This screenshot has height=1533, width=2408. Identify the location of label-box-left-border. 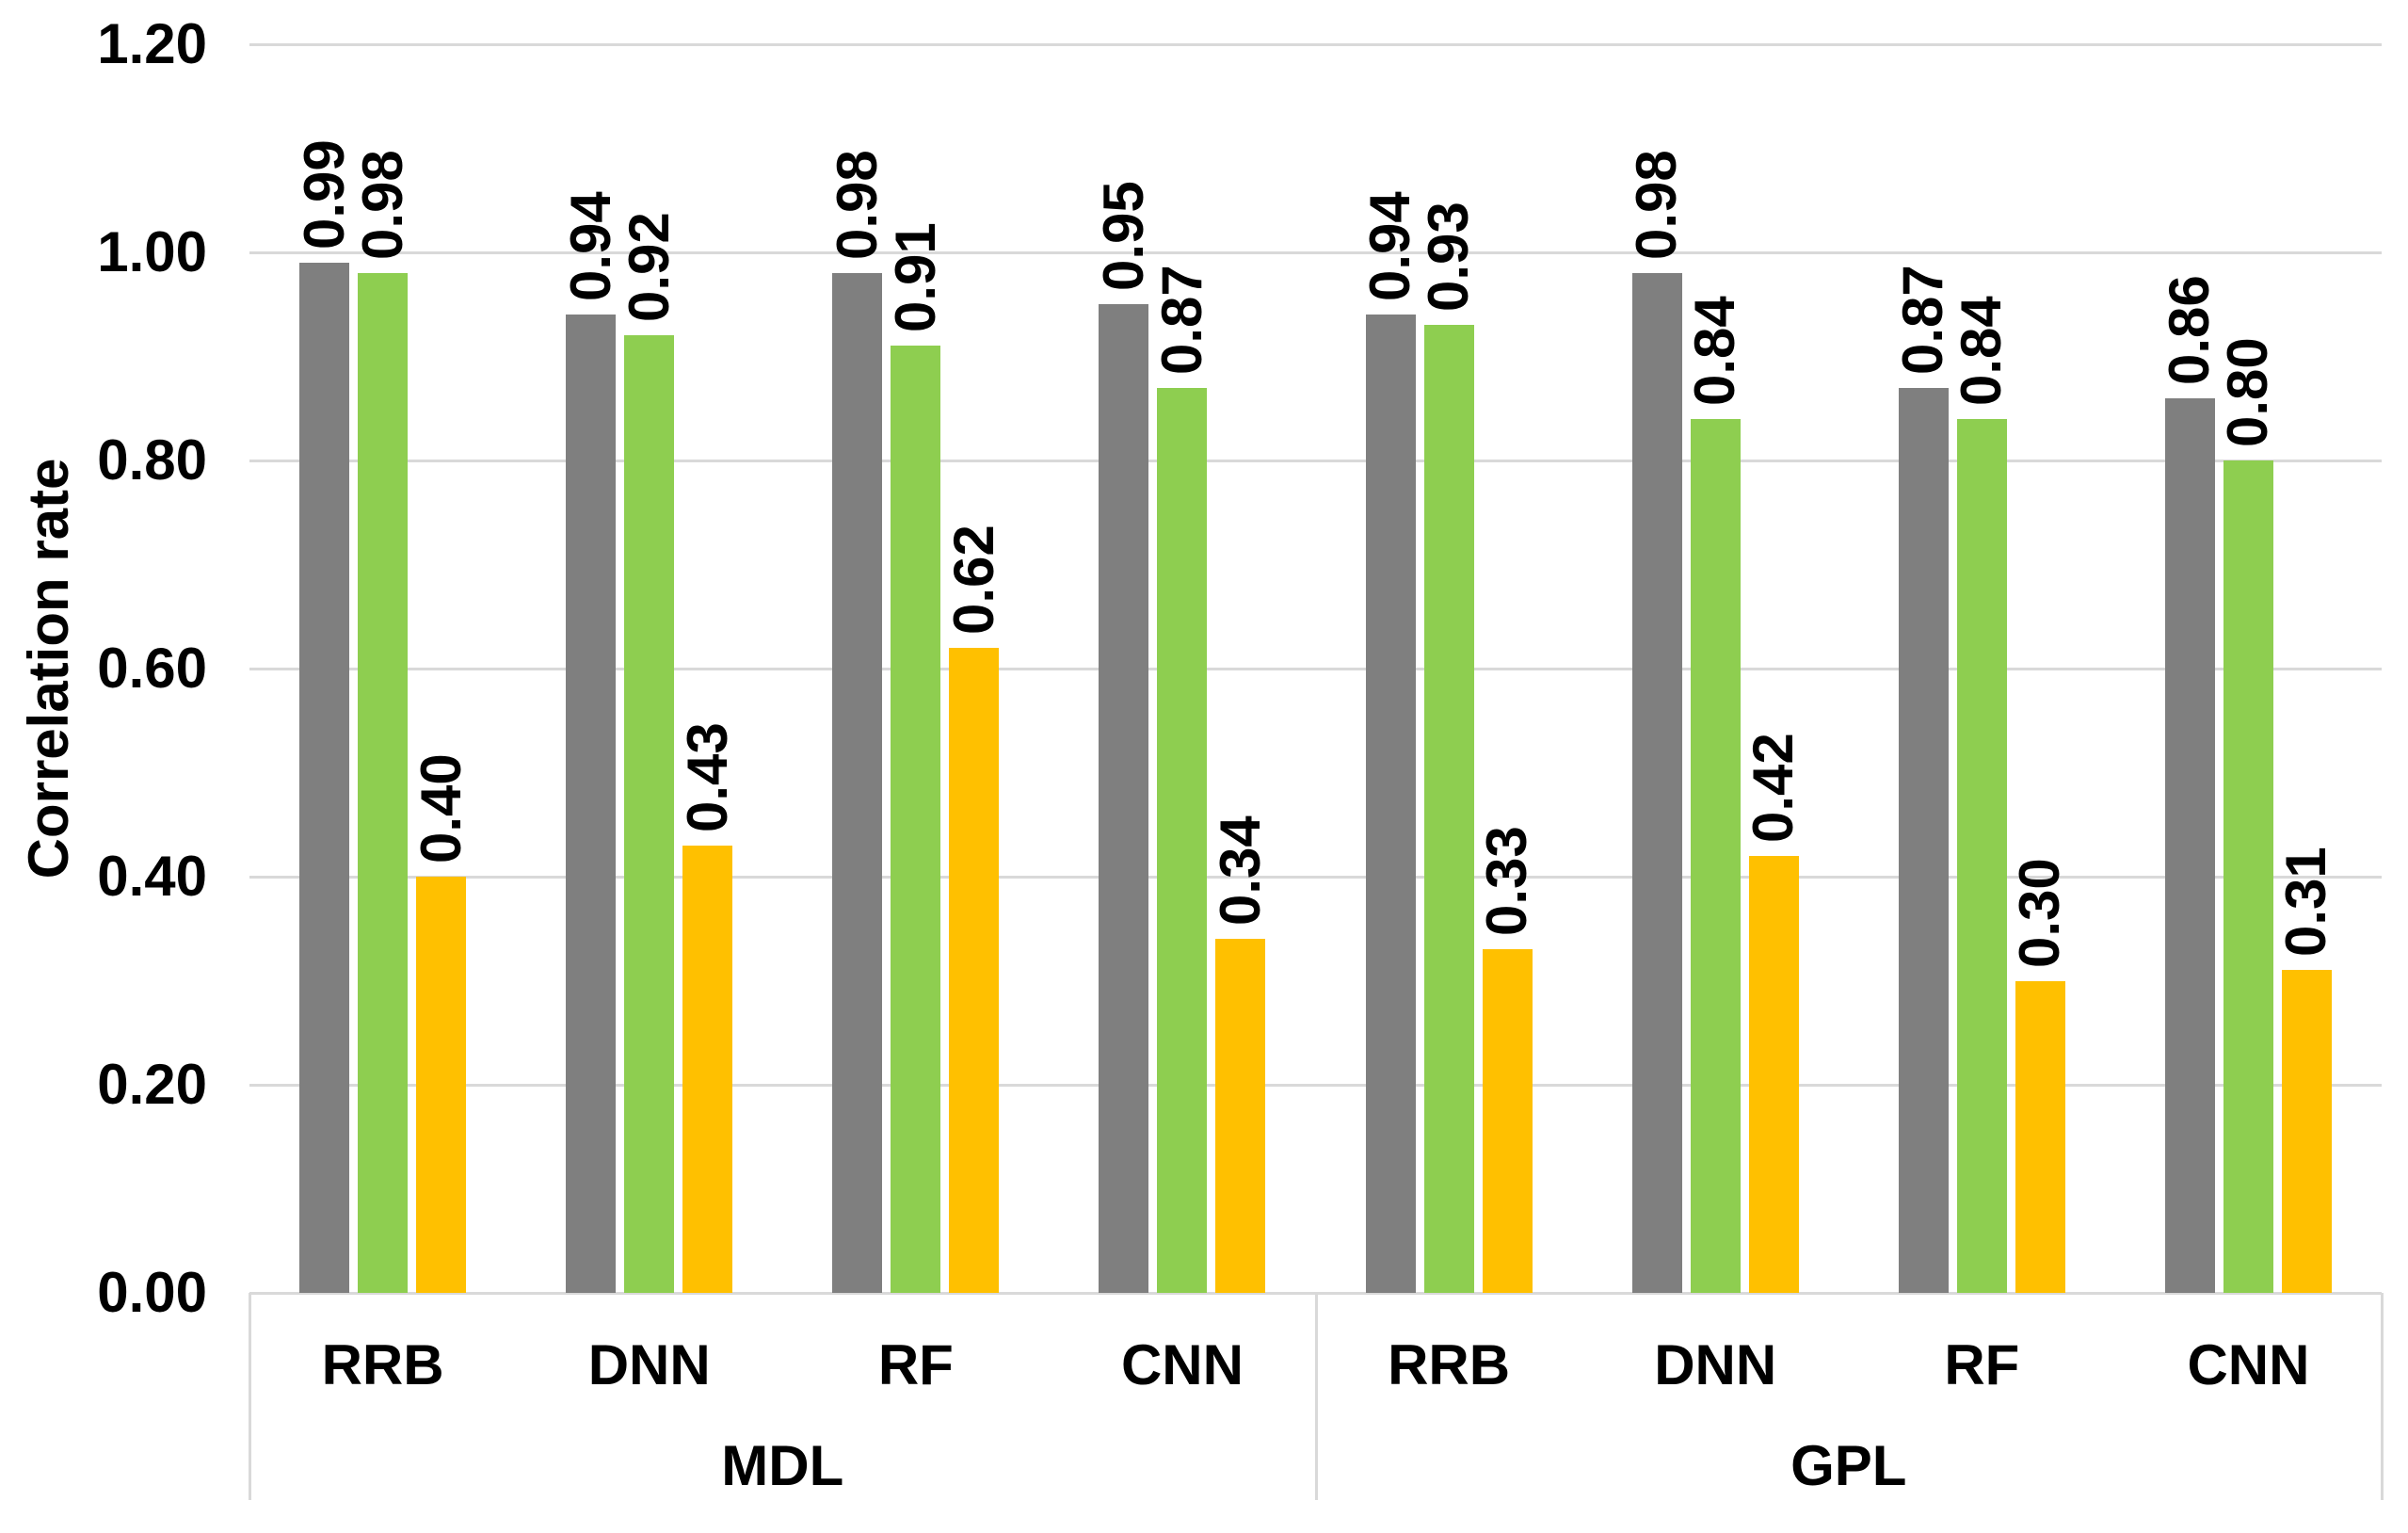
(250, 1396).